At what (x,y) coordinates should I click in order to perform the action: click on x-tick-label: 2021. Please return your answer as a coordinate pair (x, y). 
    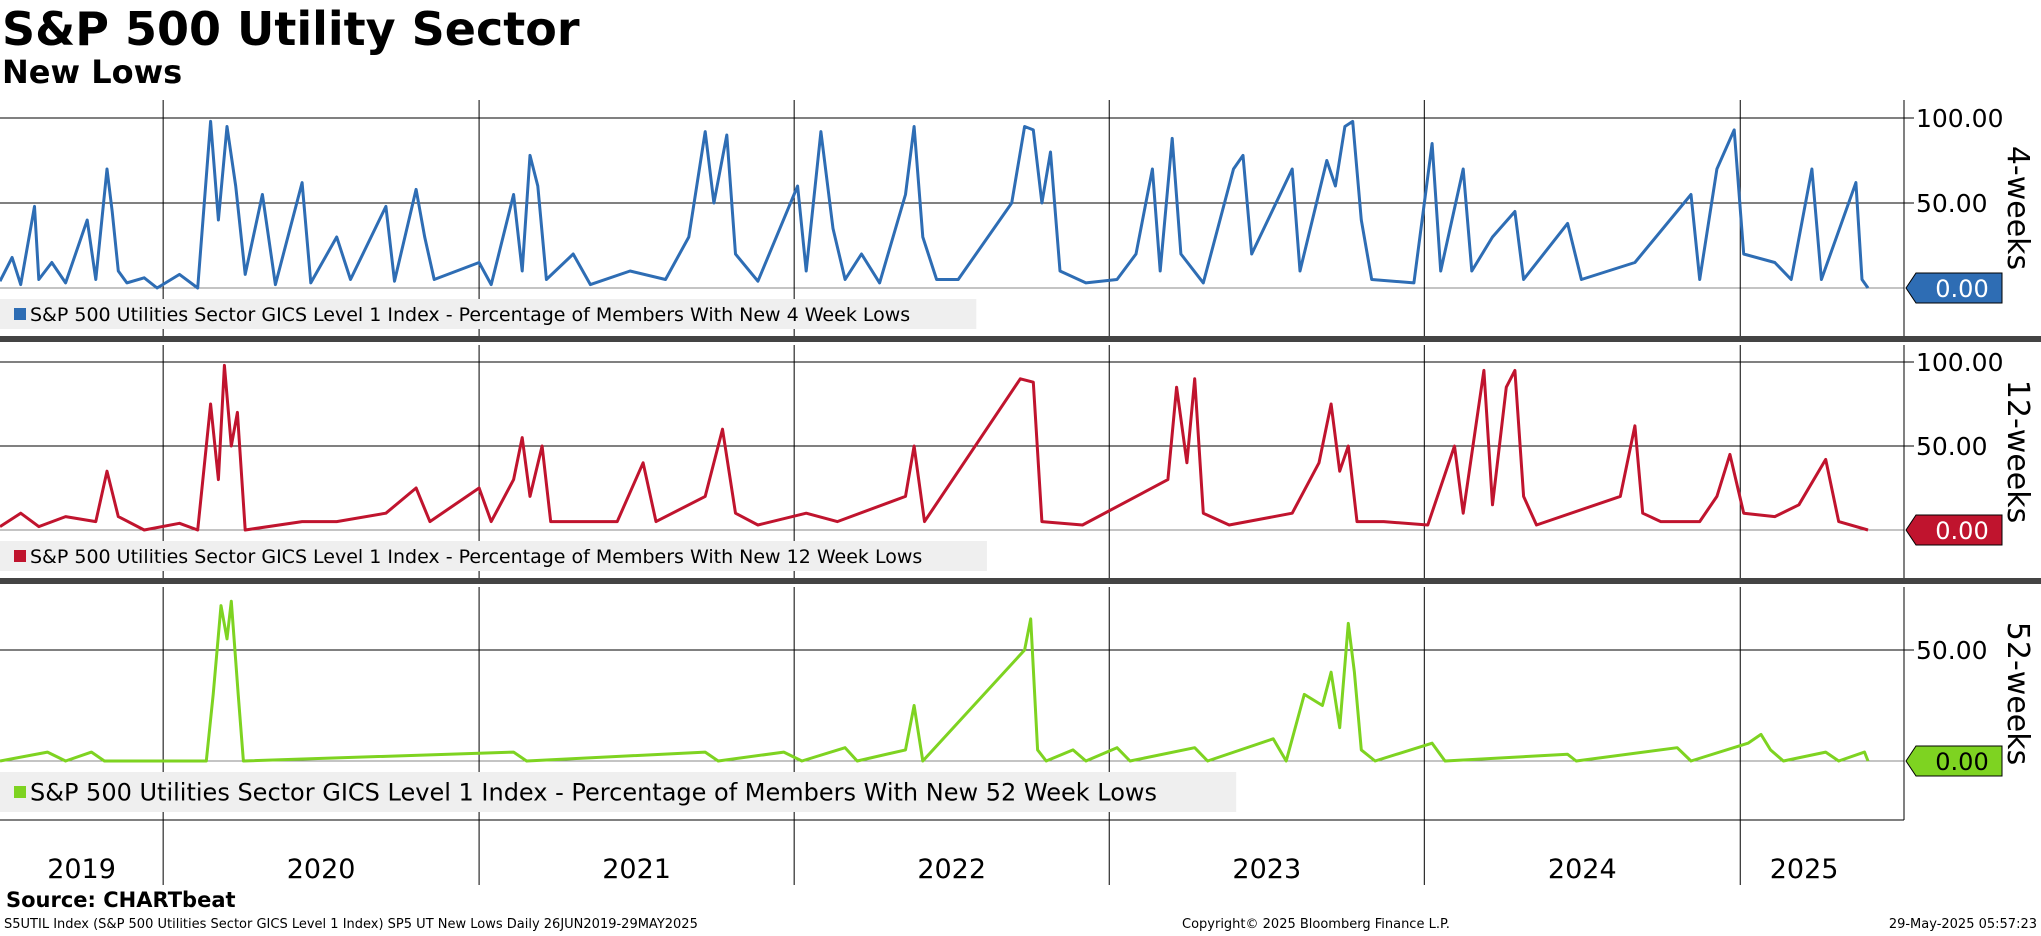
    Looking at the image, I should click on (636, 869).